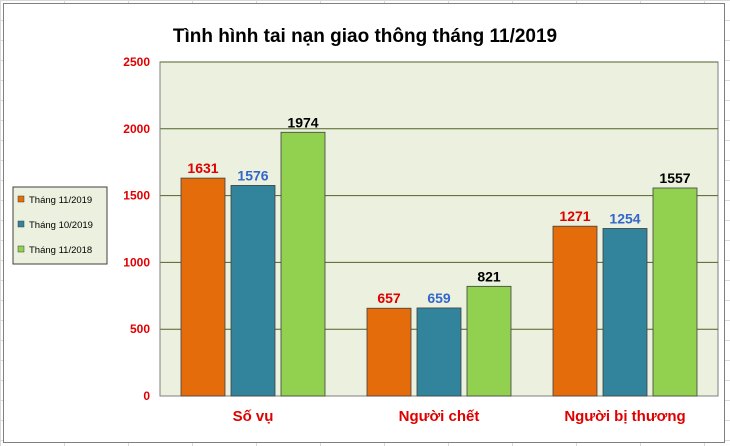  I want to click on y-tick-label: 2500, so click(136, 62).